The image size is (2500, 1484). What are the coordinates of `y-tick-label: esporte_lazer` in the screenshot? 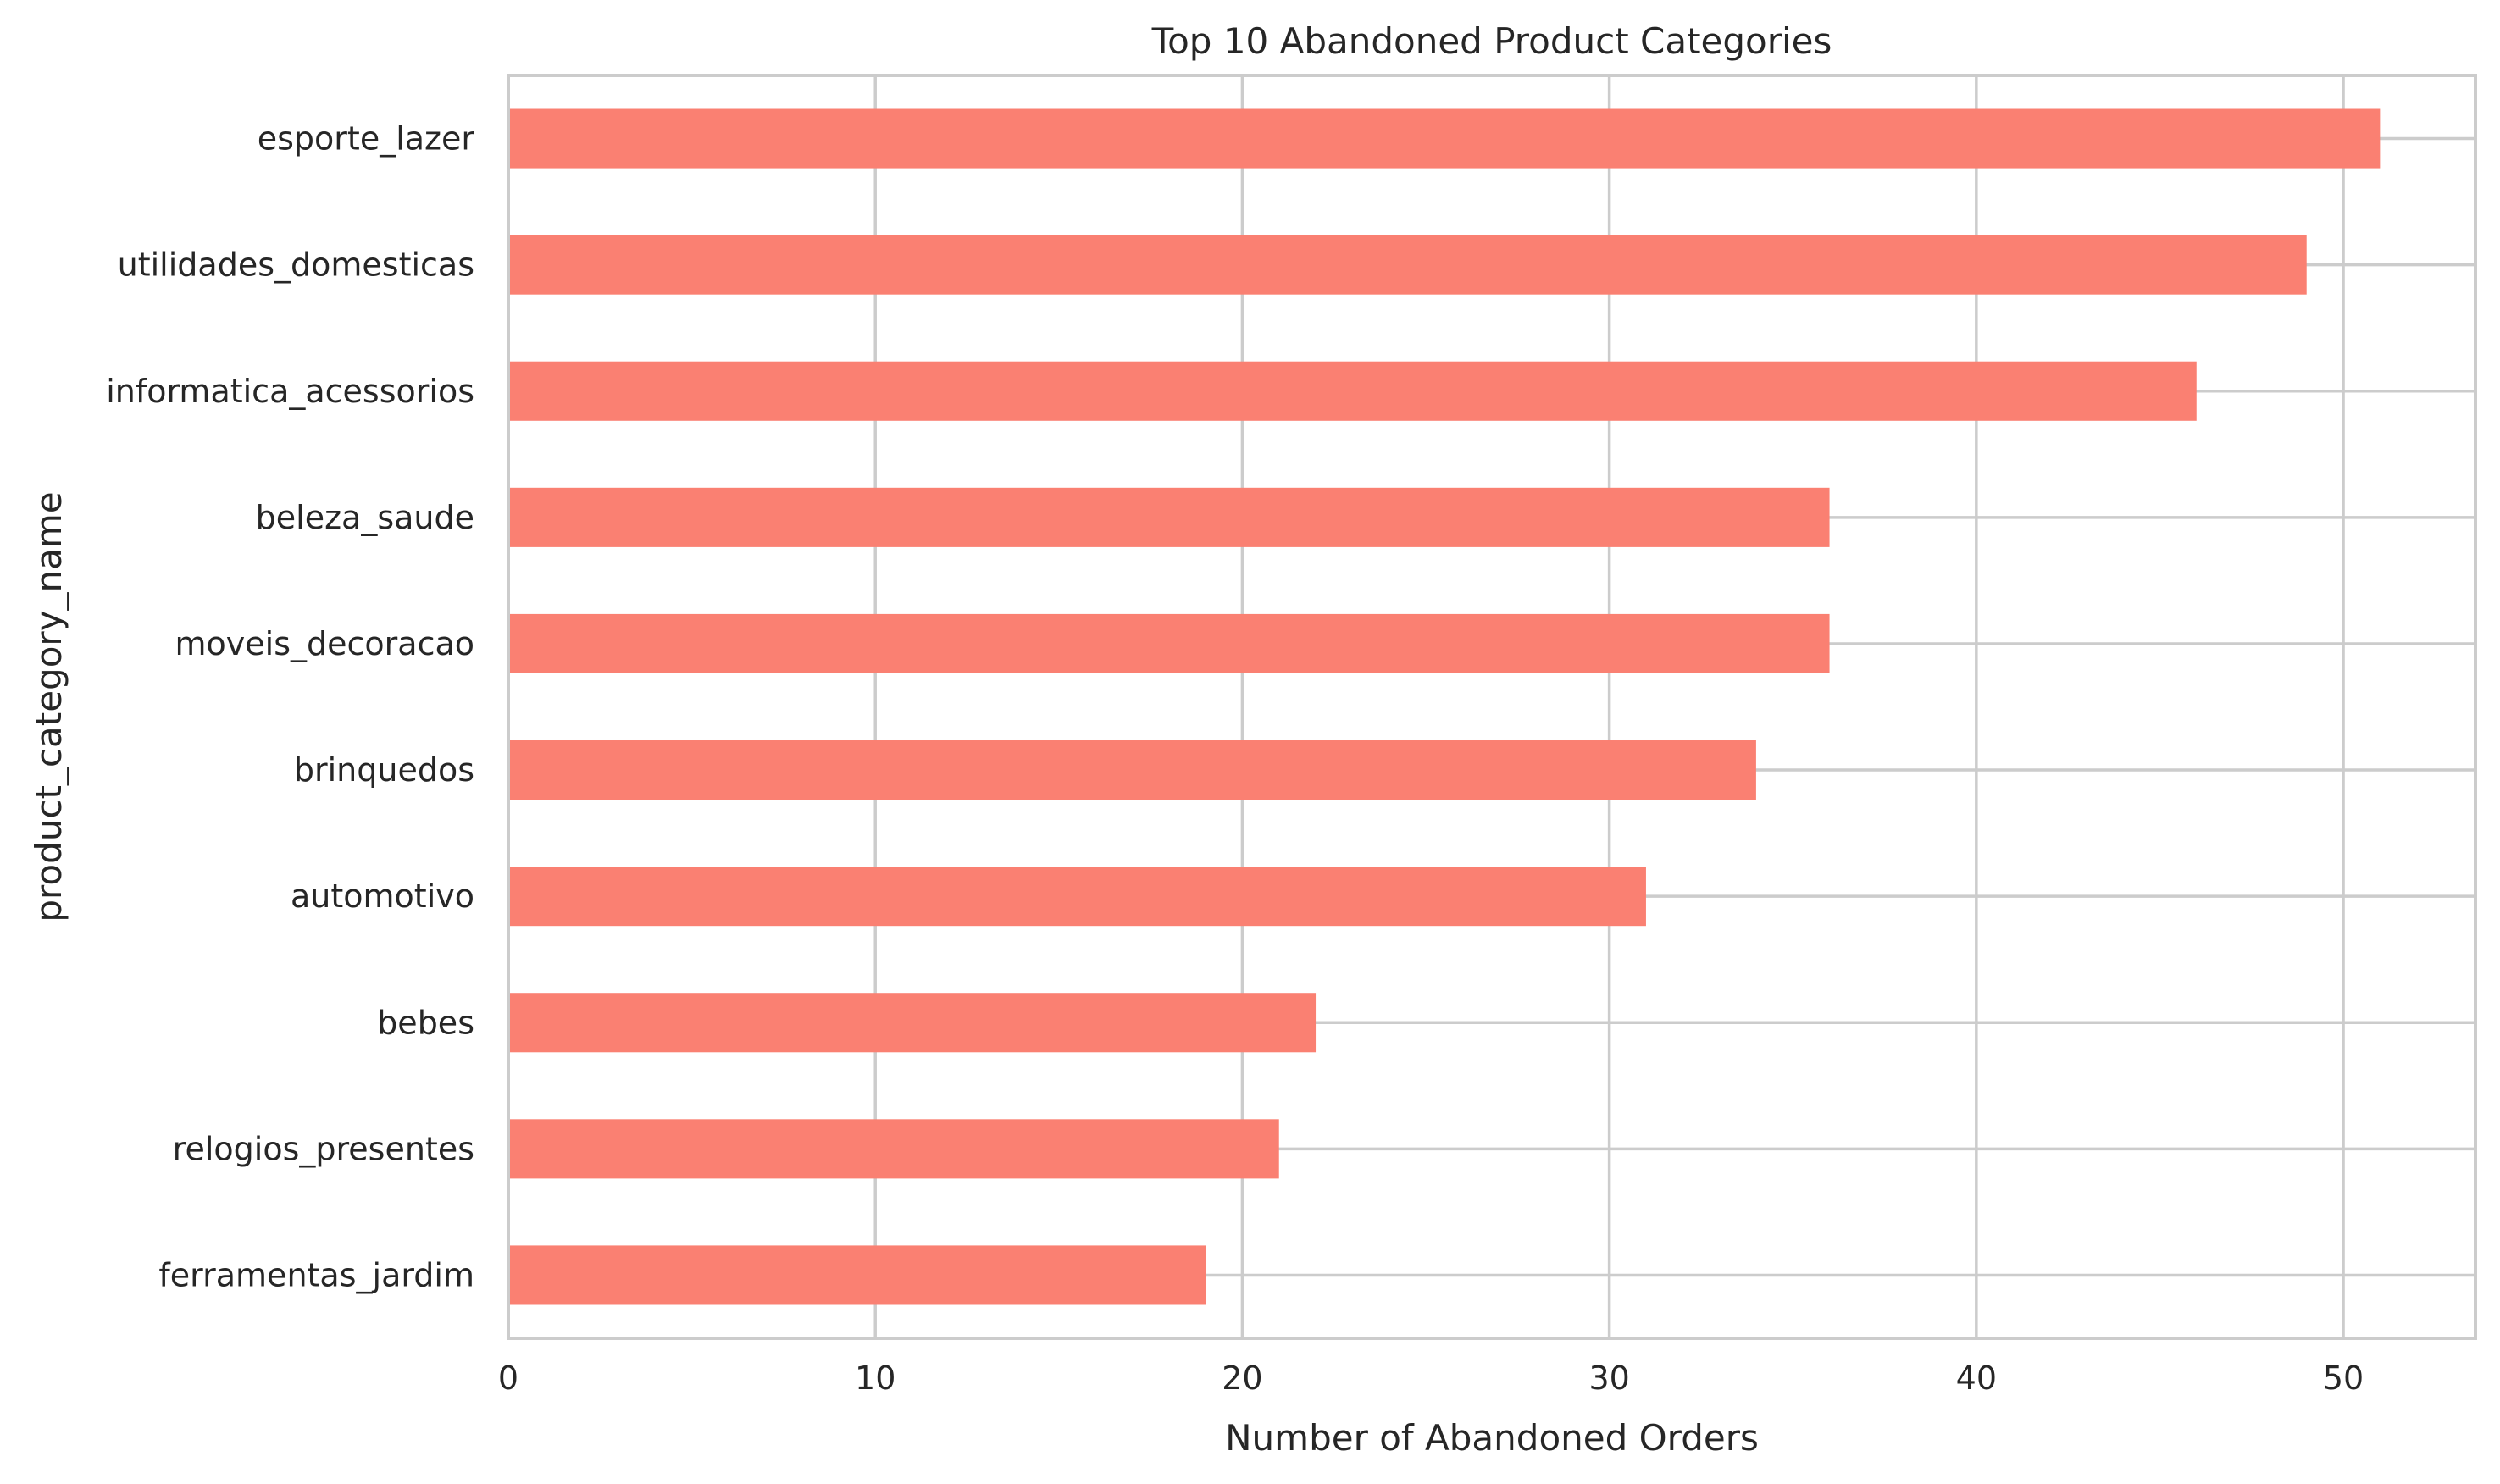 It's located at (366, 139).